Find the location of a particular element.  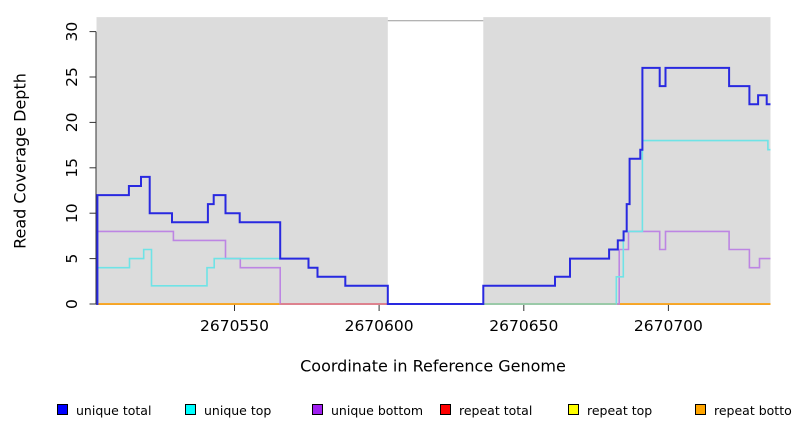

y-tick-label: 25 is located at coordinates (72, 77).